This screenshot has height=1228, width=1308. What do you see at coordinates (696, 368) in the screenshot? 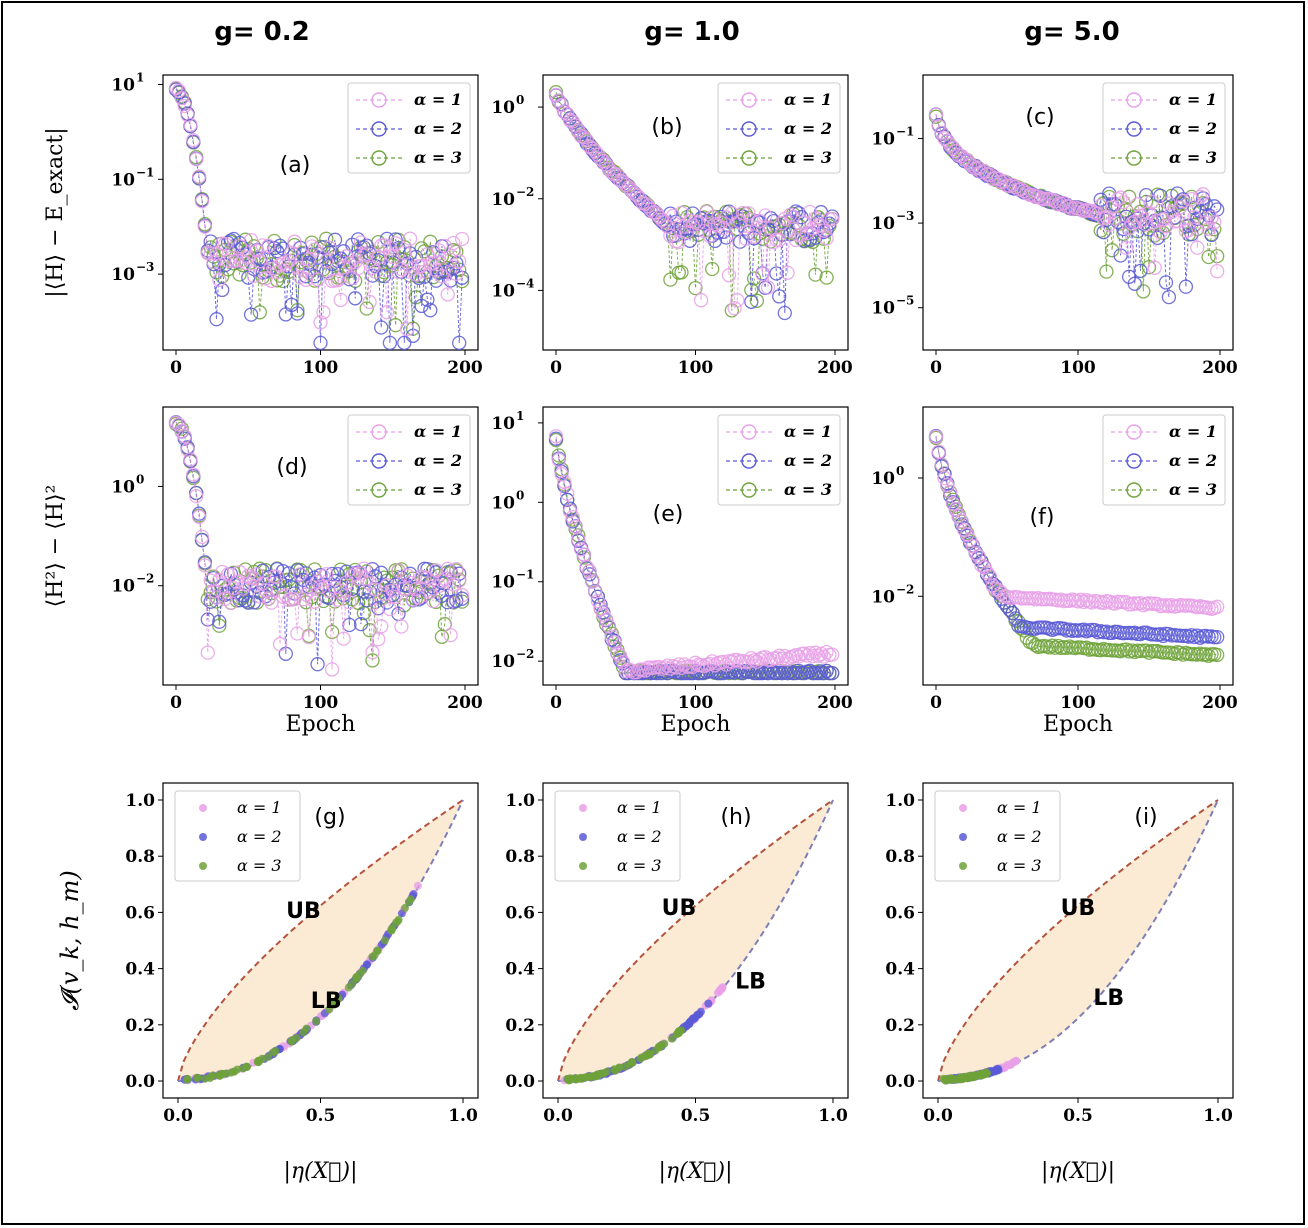
I see `panel-b-xtick-label-1: 100` at bounding box center [696, 368].